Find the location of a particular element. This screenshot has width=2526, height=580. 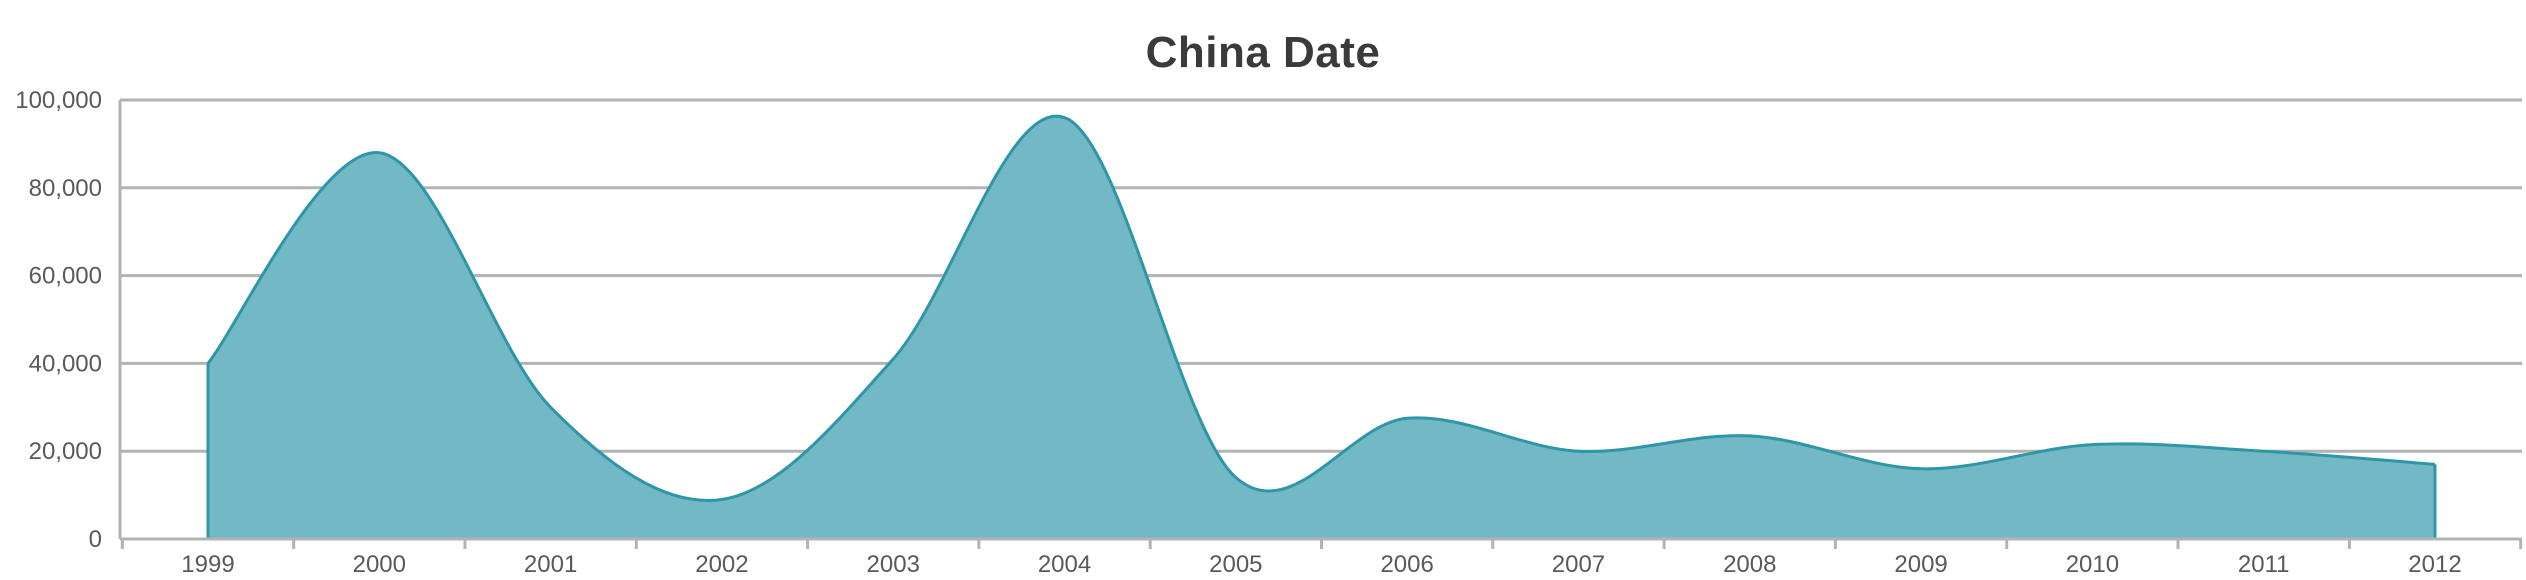

x-tick-label: 2007 is located at coordinates (1578, 564).